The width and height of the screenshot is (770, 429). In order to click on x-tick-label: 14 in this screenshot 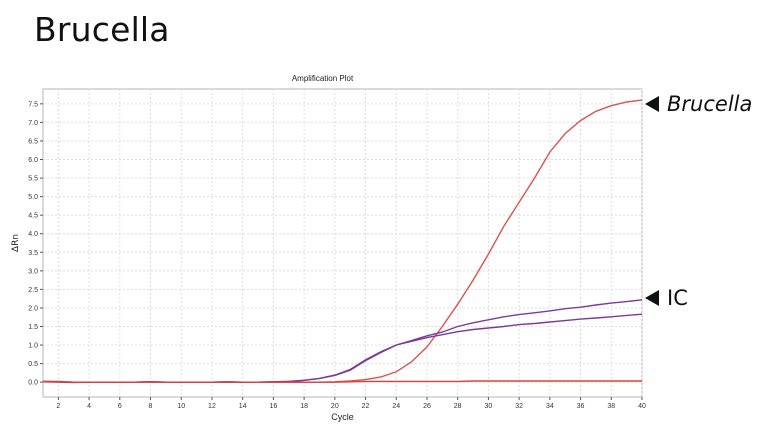, I will do `click(243, 406)`.